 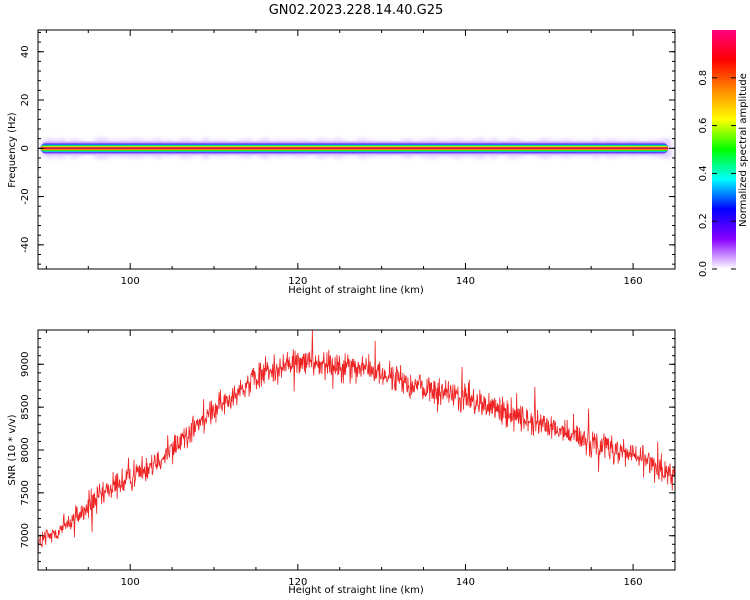 What do you see at coordinates (703, 173) in the screenshot?
I see `colorbar-tick-label: 0.4` at bounding box center [703, 173].